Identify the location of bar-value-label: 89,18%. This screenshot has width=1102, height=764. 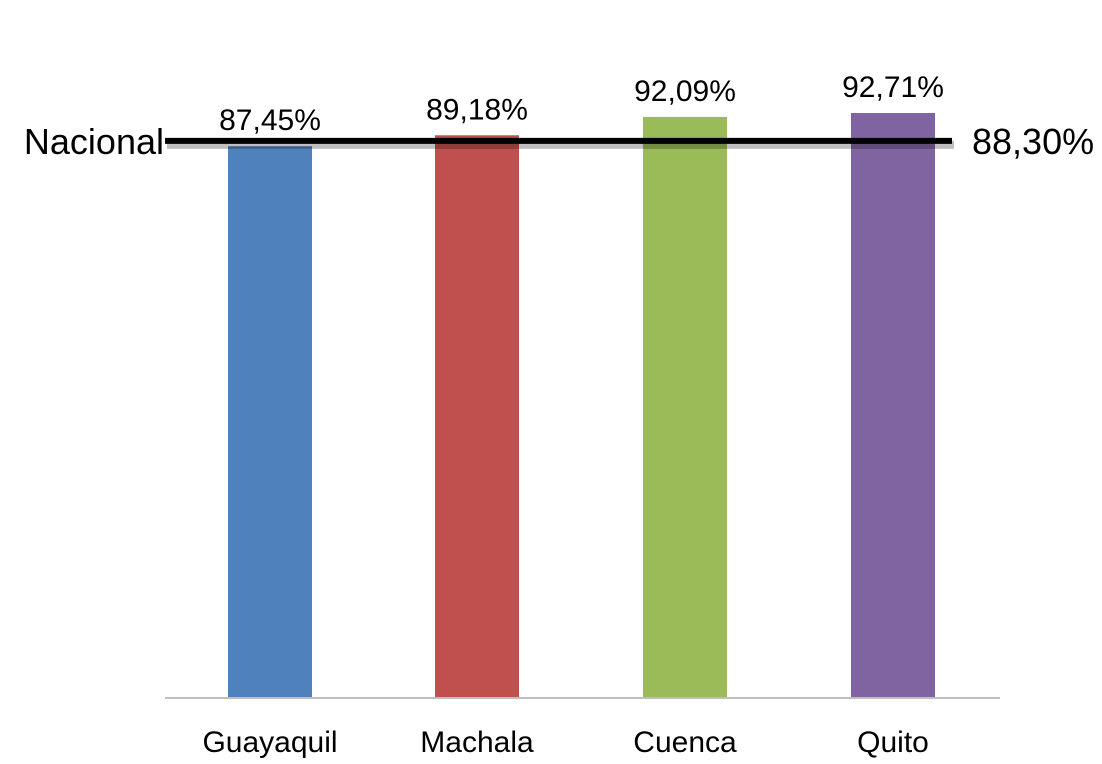
(477, 109).